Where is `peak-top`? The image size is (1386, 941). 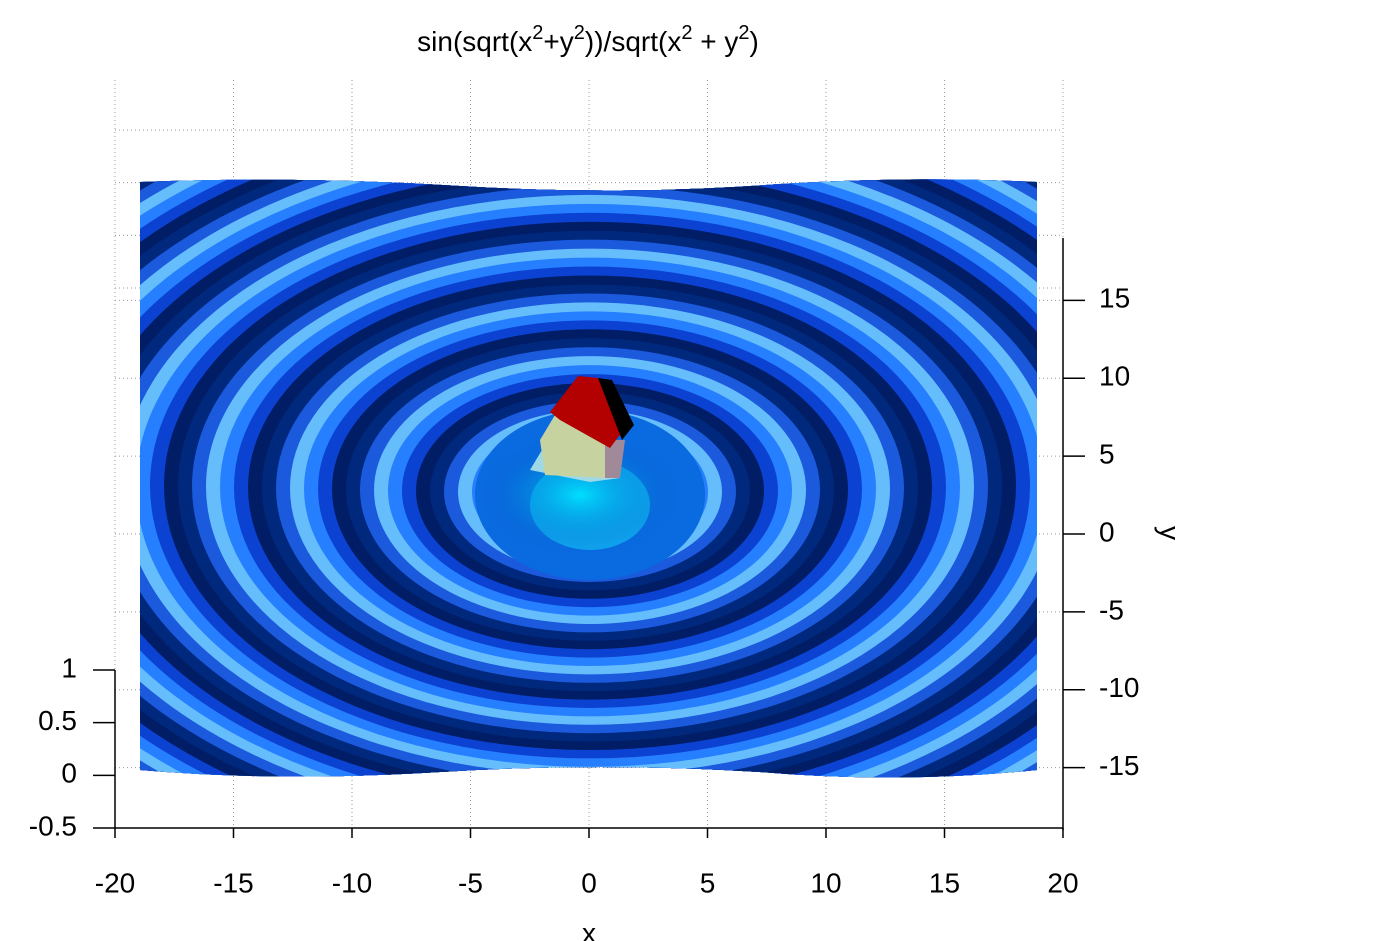
peak-top is located at coordinates (586, 412).